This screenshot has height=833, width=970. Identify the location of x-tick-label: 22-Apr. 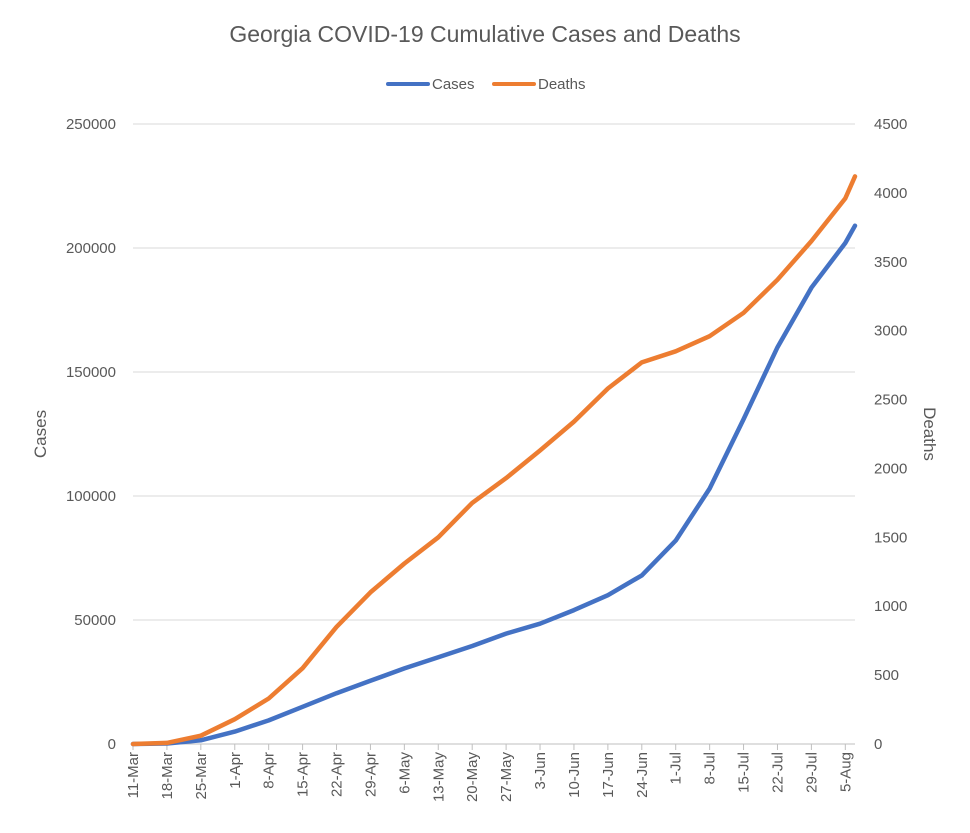
(337, 774).